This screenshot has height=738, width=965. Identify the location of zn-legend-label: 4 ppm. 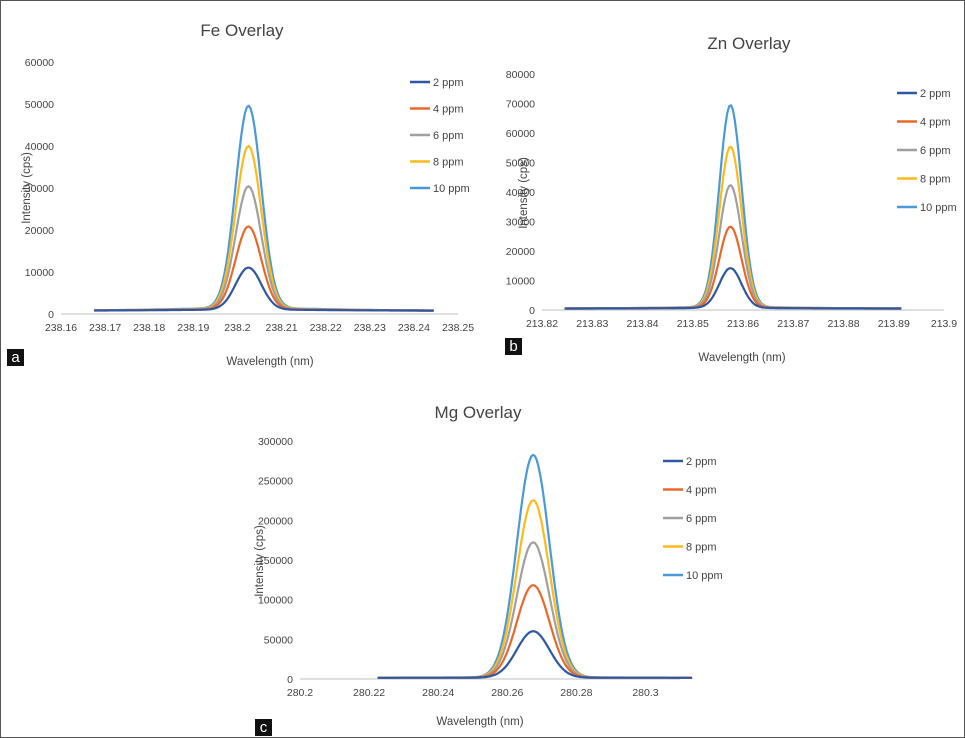
(935, 123).